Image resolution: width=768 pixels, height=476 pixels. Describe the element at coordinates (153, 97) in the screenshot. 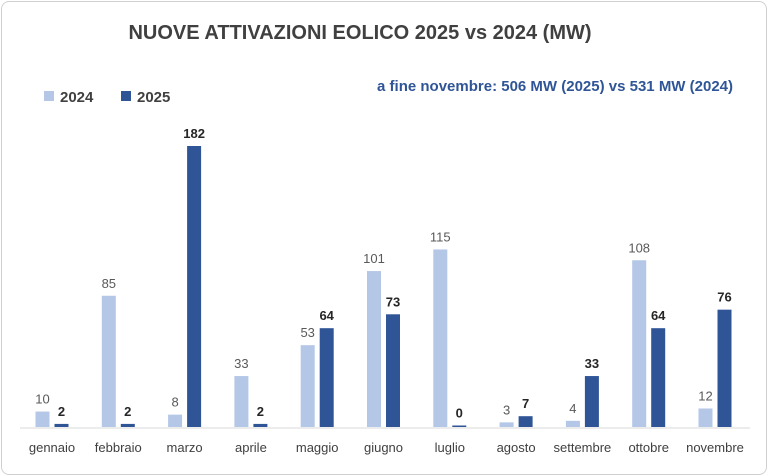

I see `legend-label-2025: 2025` at that location.